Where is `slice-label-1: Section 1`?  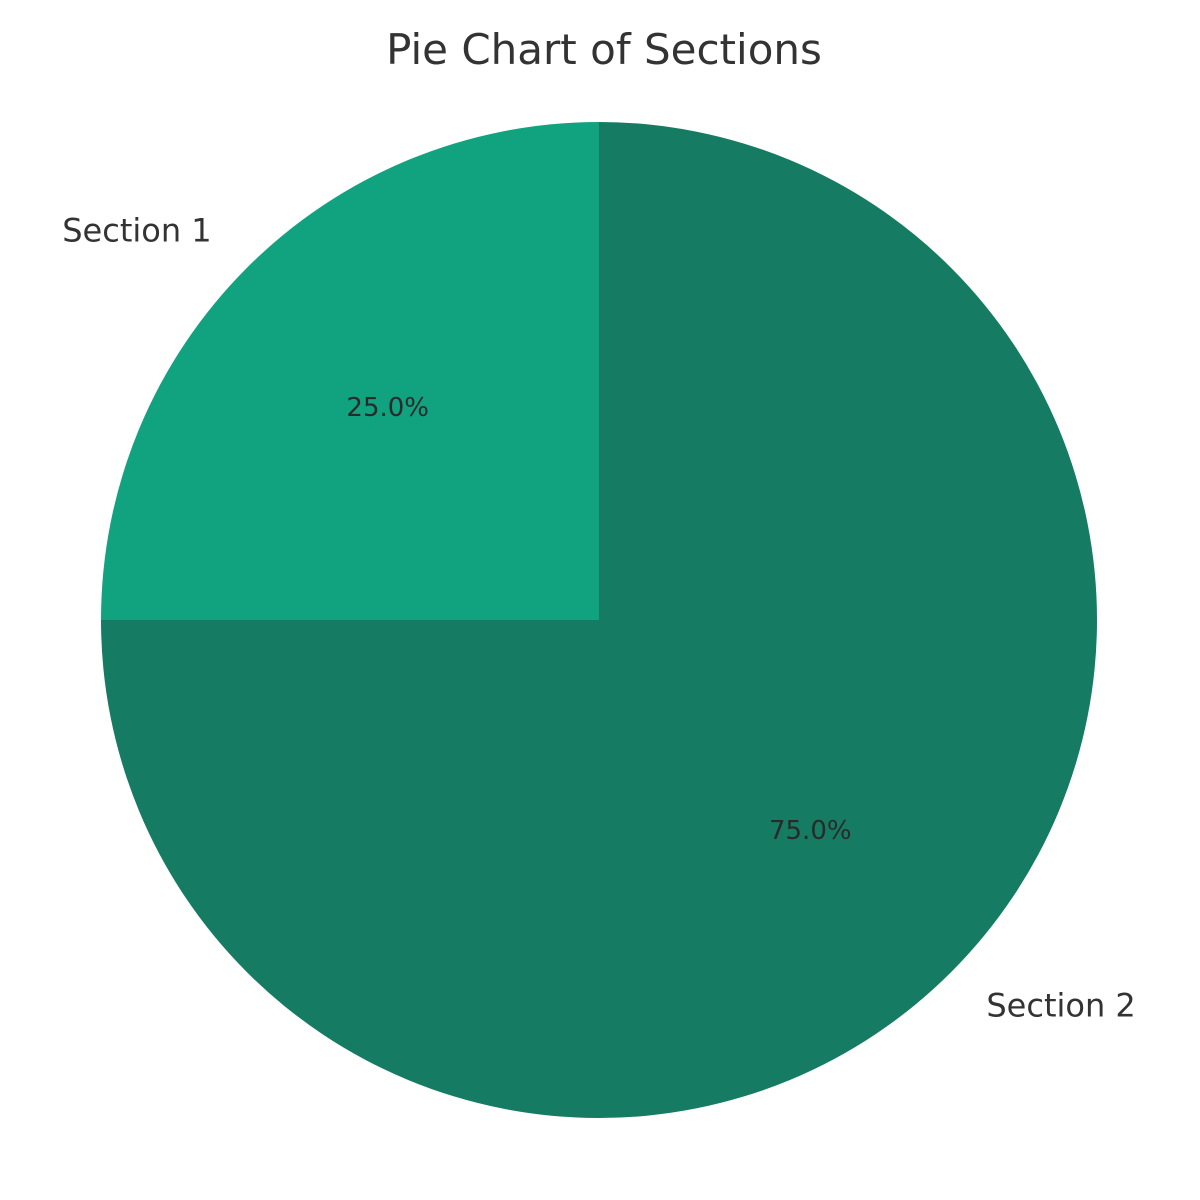
slice-label-1: Section 1 is located at coordinates (136, 231).